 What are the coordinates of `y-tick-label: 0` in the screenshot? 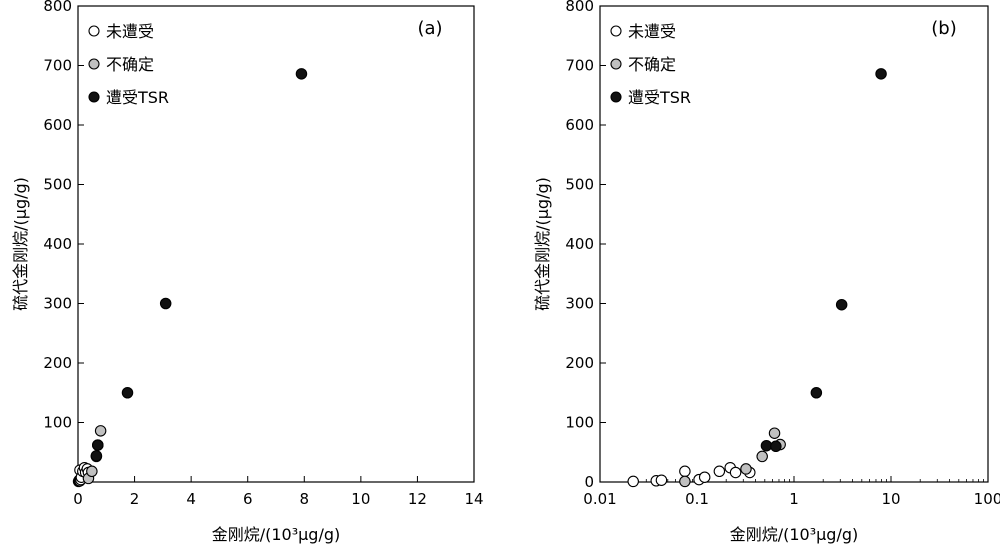 It's located at (589, 482).